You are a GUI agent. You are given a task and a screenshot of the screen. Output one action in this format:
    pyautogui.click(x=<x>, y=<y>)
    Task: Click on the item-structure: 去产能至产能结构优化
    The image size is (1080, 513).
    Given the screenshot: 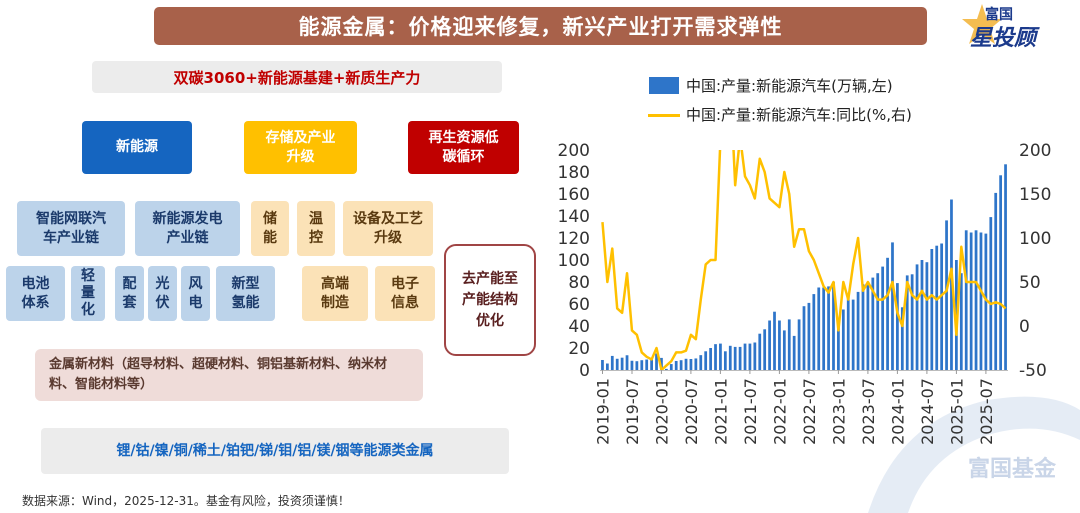 What is the action you would take?
    pyautogui.click(x=490, y=300)
    